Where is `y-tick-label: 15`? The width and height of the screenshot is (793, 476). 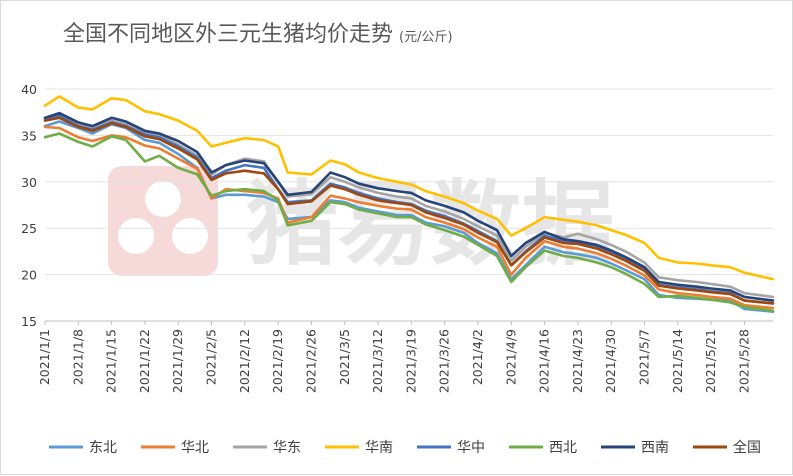 y-tick-label: 15 is located at coordinates (29, 321).